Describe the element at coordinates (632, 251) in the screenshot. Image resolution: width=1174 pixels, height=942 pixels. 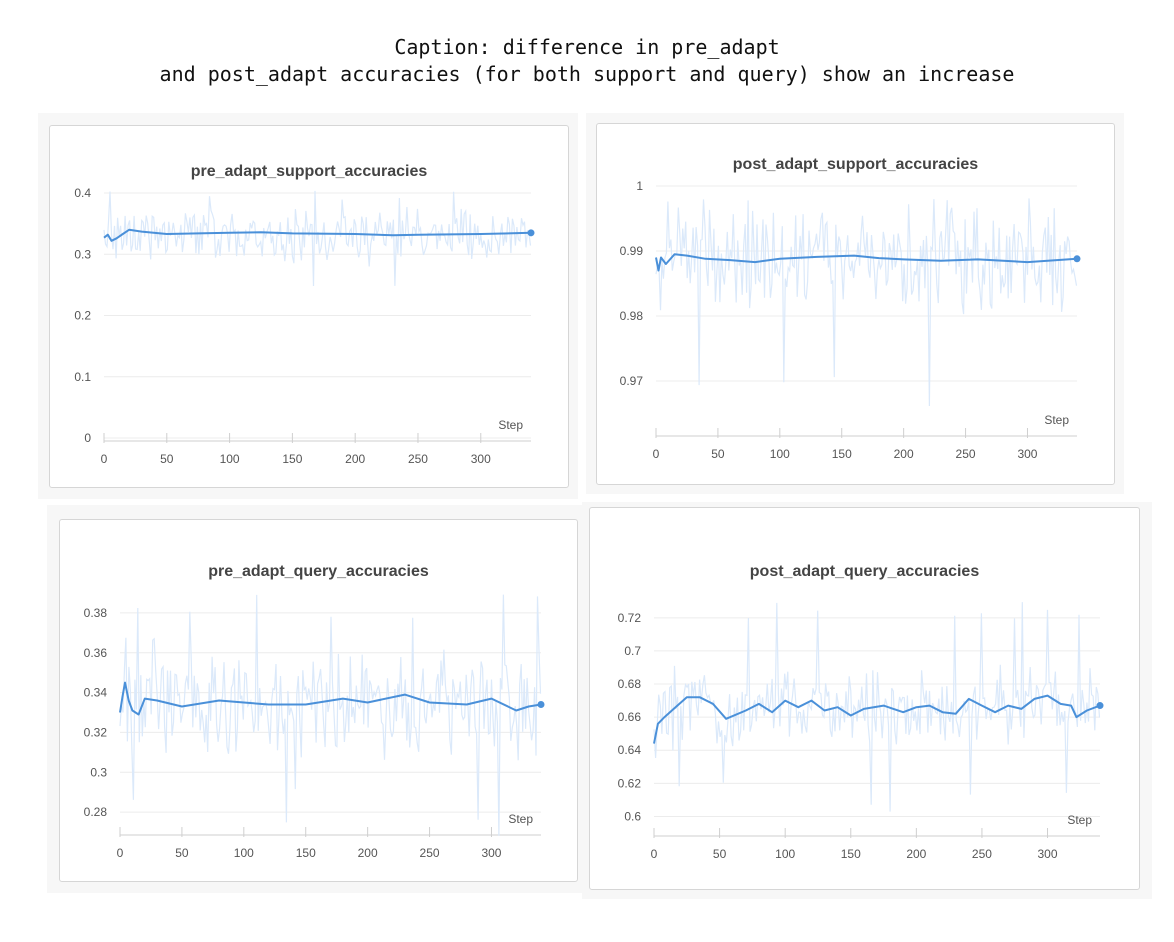
I see `y-tick-label: 0.99` at that location.